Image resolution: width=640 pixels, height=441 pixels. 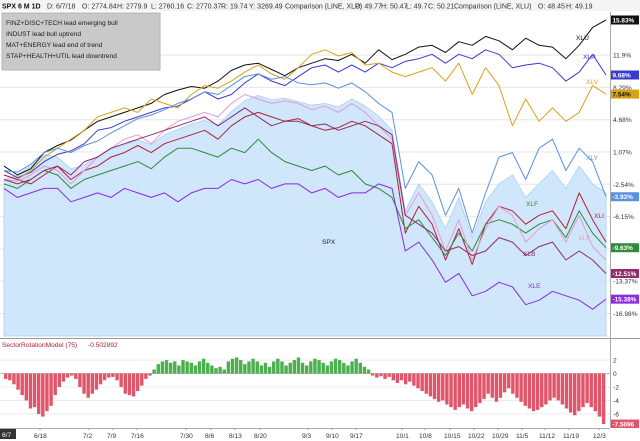 What do you see at coordinates (592, 158) in the screenshot?
I see `inline-label-xly: XLY` at bounding box center [592, 158].